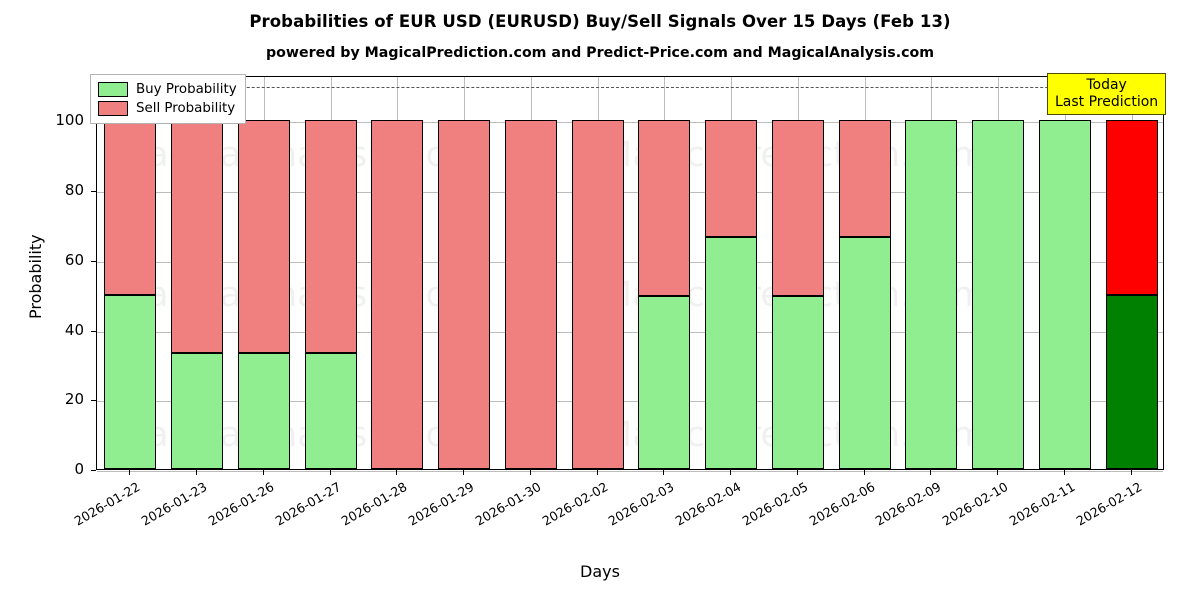  Describe the element at coordinates (186, 108) in the screenshot. I see `legend-label-sell: Sell Probability` at that location.